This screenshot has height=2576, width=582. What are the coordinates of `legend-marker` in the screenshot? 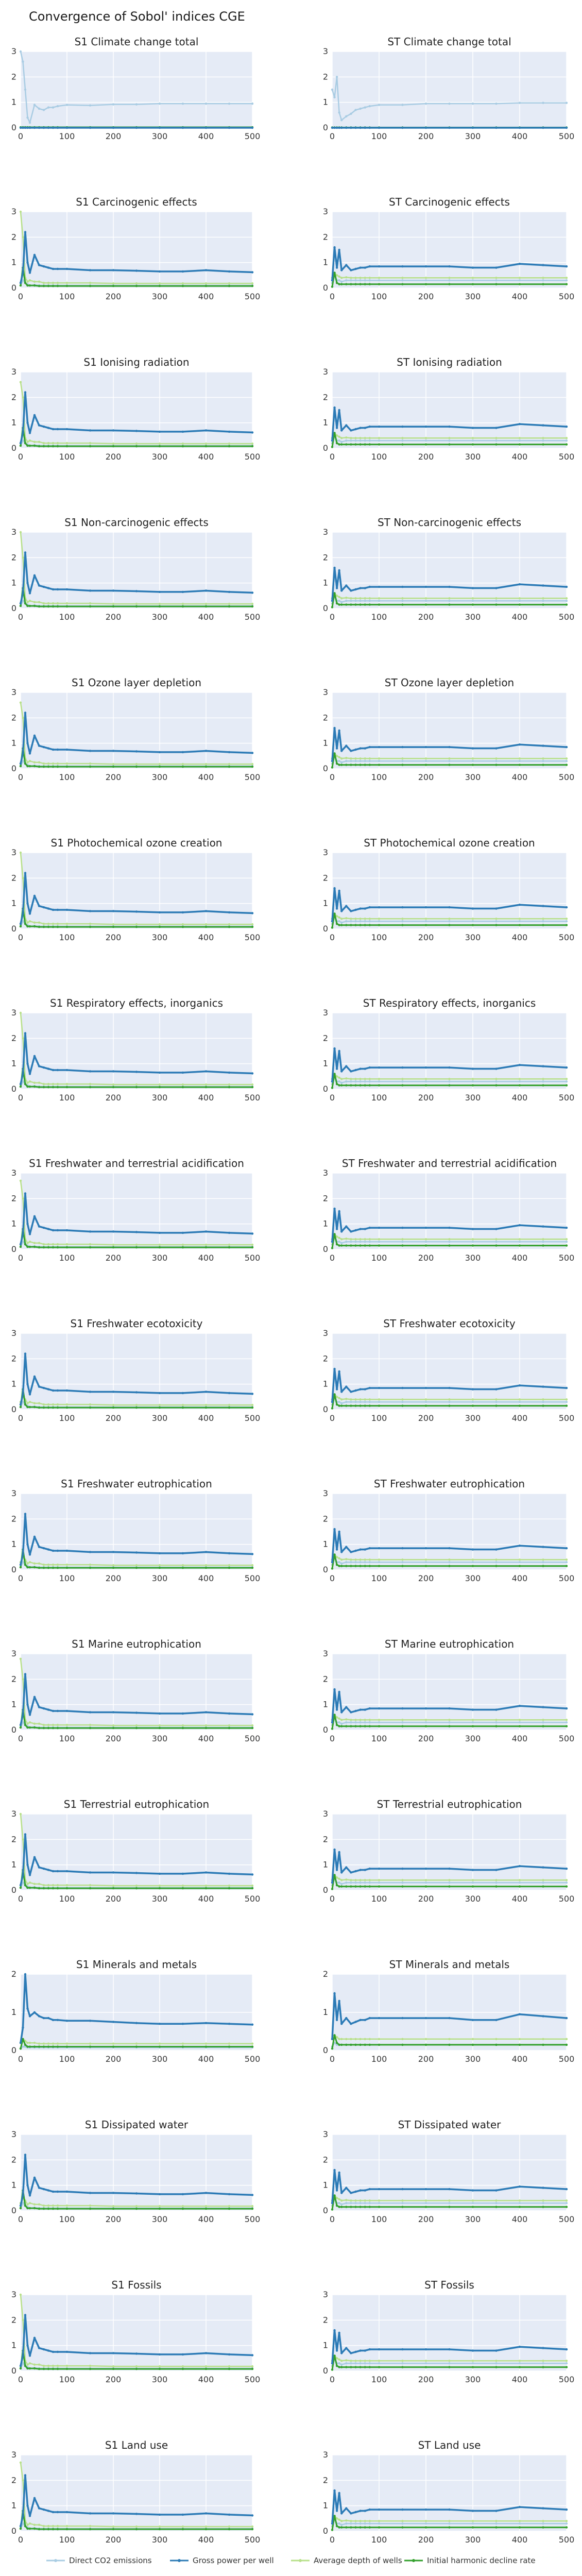 It's located at (55, 2560).